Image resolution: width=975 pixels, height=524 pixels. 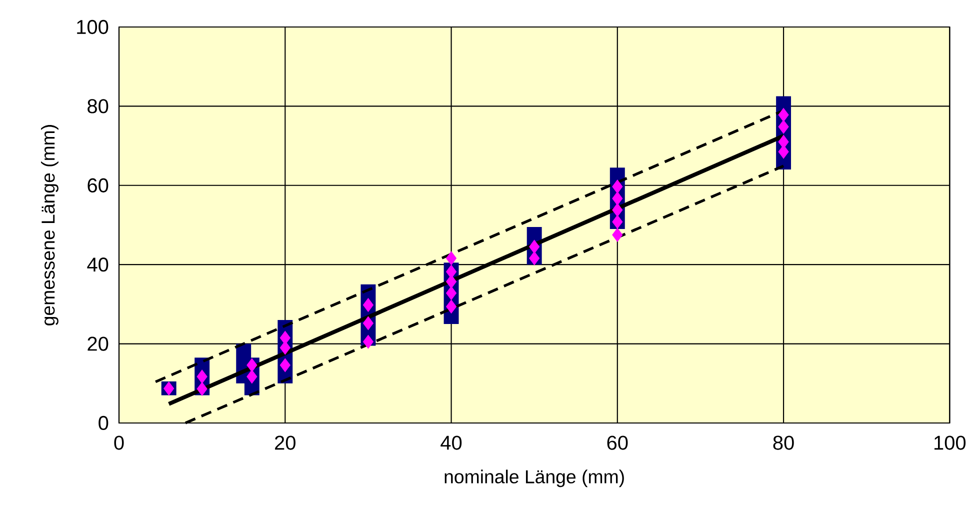 I want to click on x-tick-label: 100, so click(x=950, y=443).